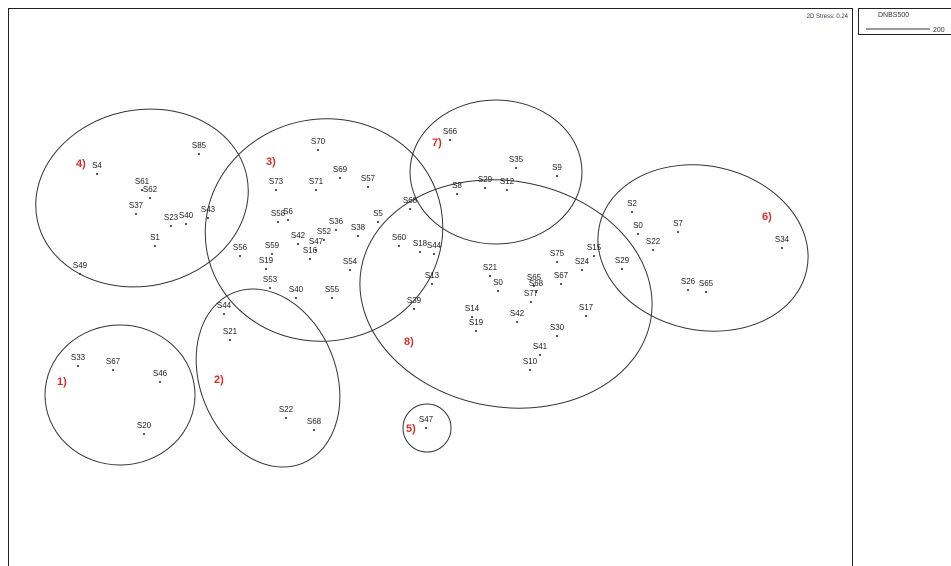 This screenshot has width=951, height=566. Describe the element at coordinates (411, 429) in the screenshot. I see `cluster-label: 5)` at that location.